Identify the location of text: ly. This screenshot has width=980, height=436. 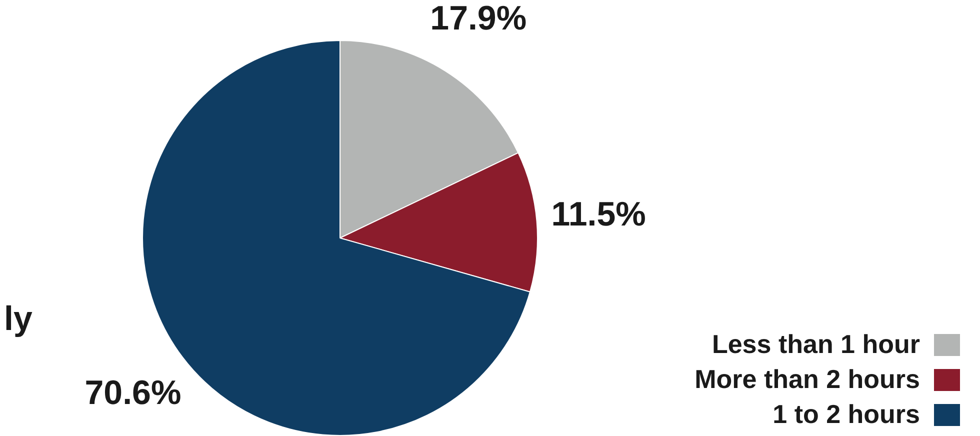
(18, 319).